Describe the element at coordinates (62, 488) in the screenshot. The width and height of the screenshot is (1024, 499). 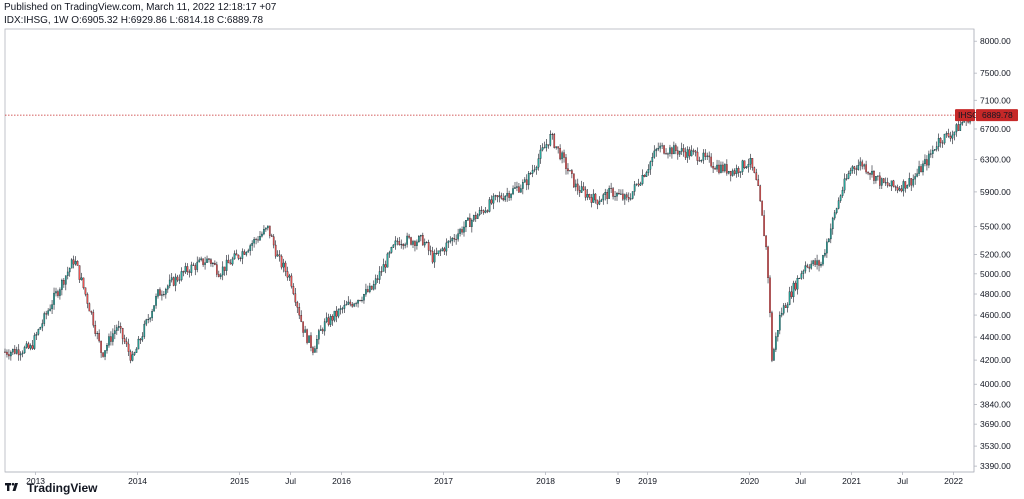
I see `footer-brand-text: TradingView` at that location.